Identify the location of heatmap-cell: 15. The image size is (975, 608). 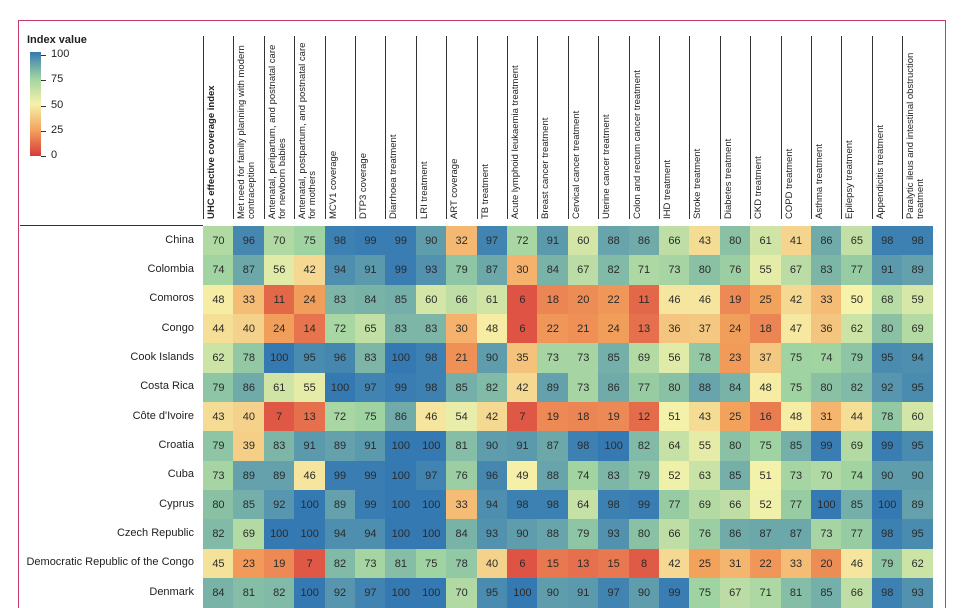
(614, 563).